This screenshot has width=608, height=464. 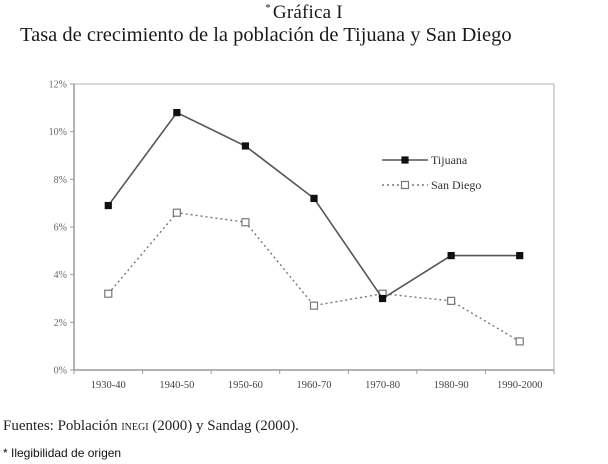 I want to click on chart-subtitle: * Gráfica I, so click(x=304, y=13).